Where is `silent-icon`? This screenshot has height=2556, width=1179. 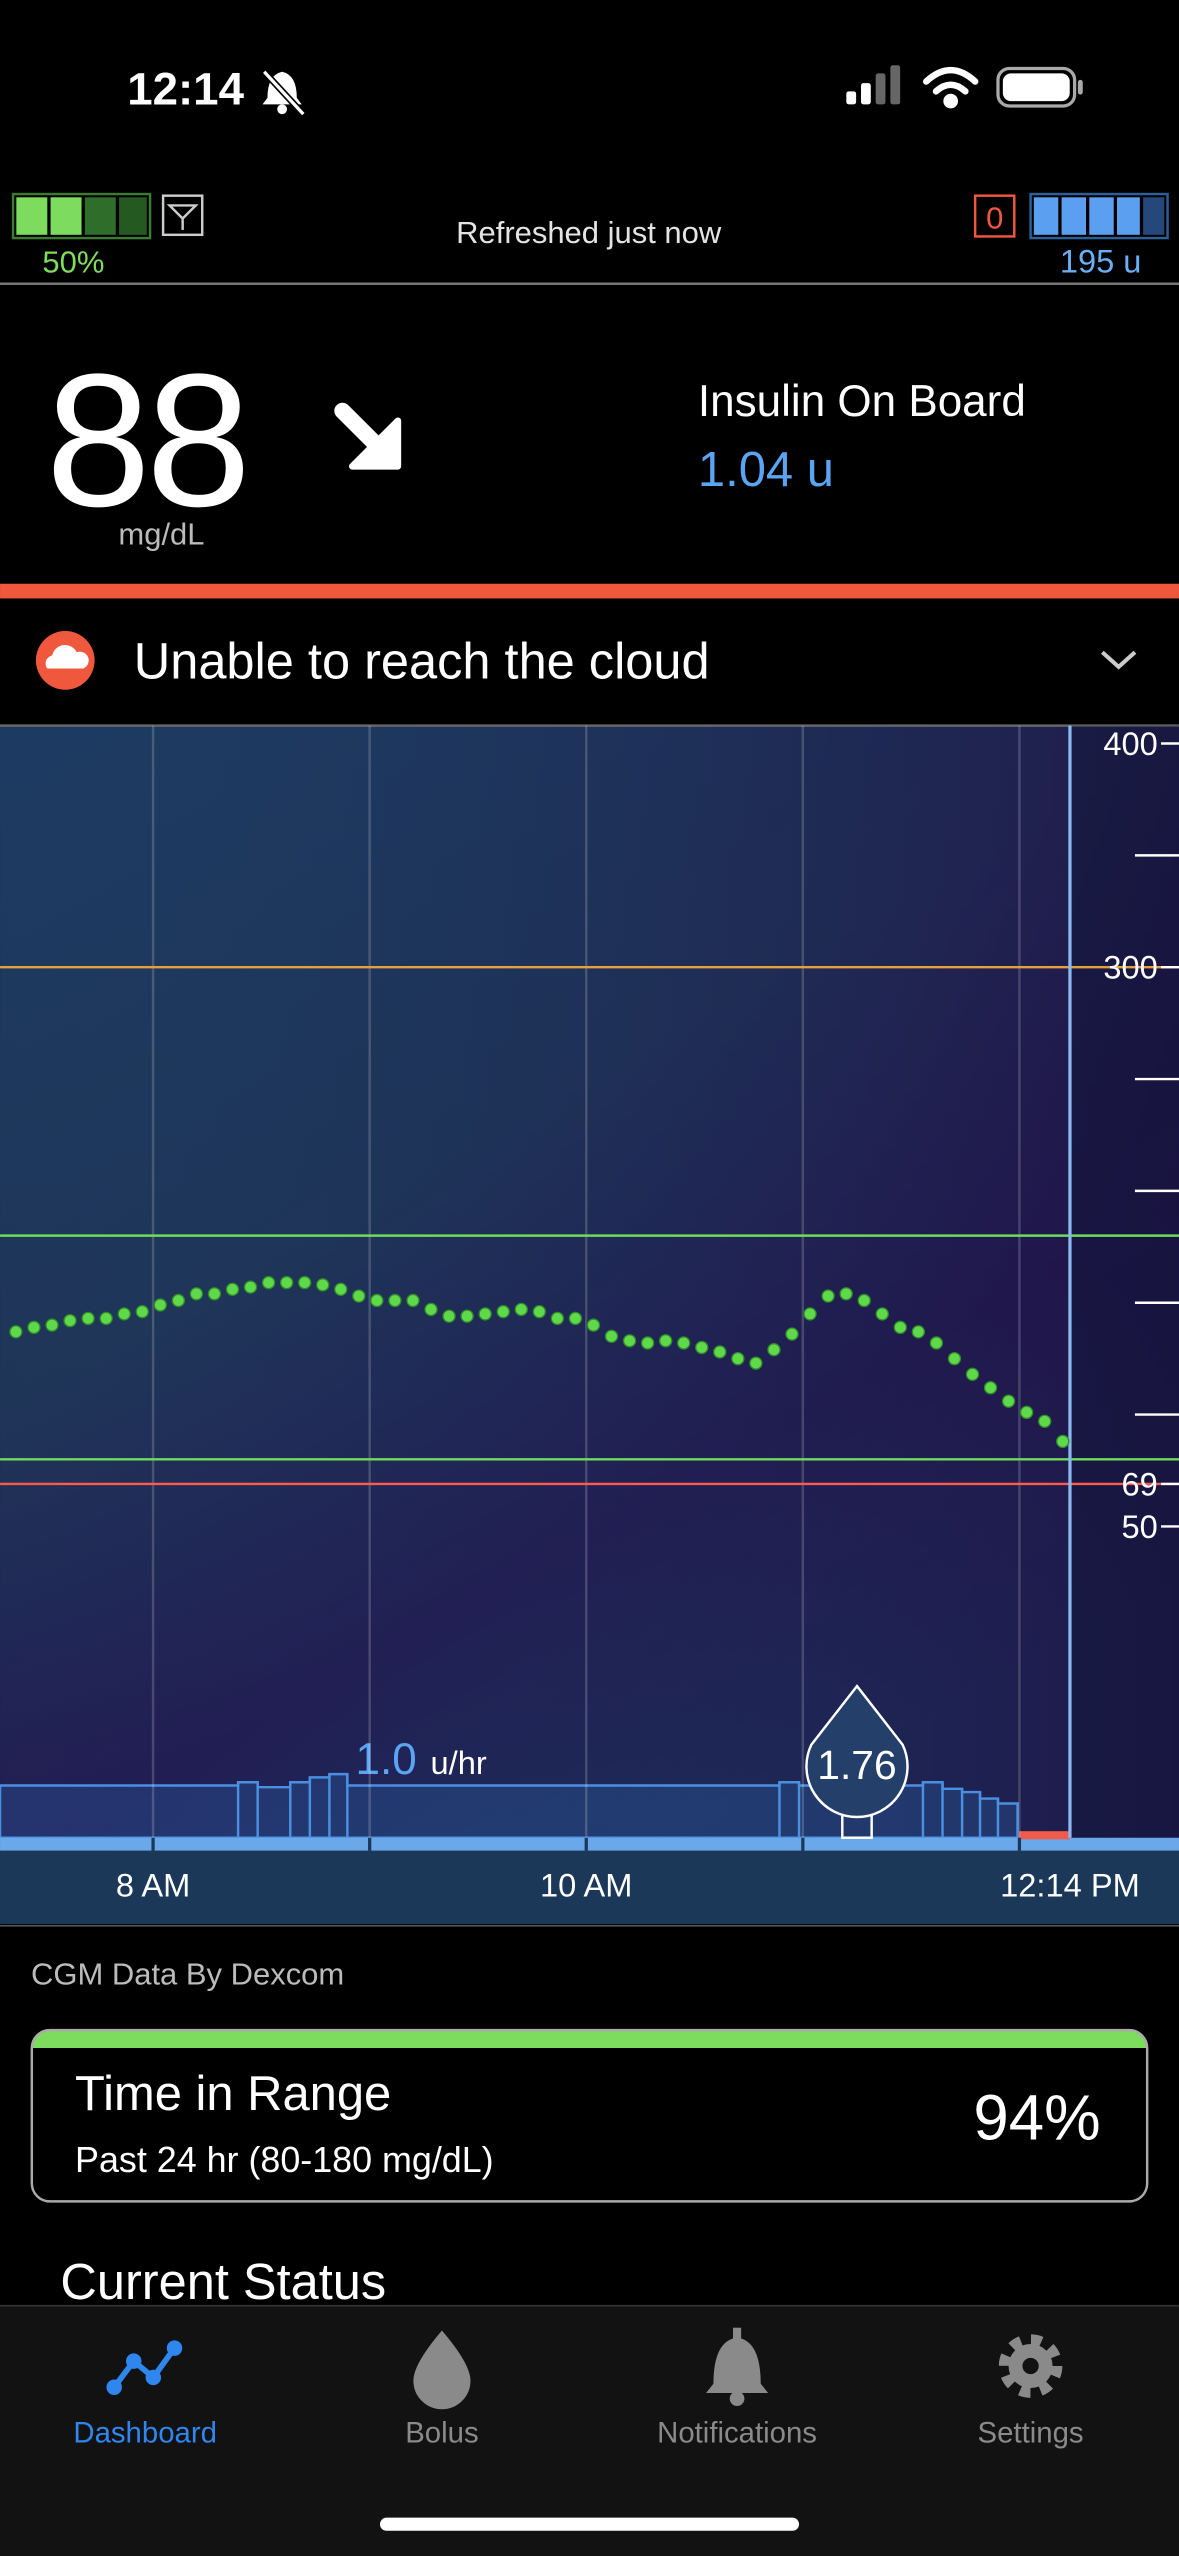 silent-icon is located at coordinates (283, 93).